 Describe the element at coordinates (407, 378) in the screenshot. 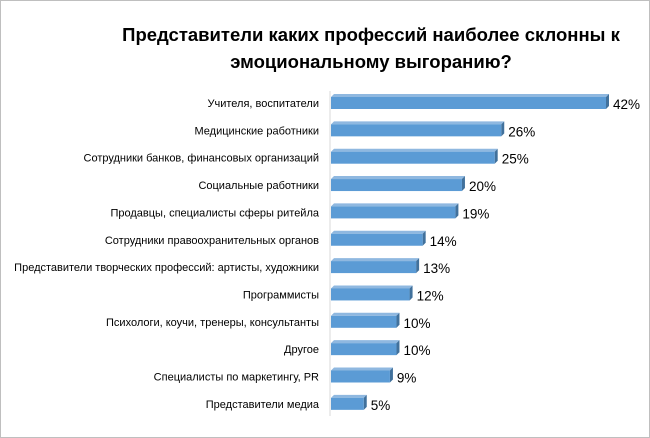

I see `value-label: 9%` at that location.